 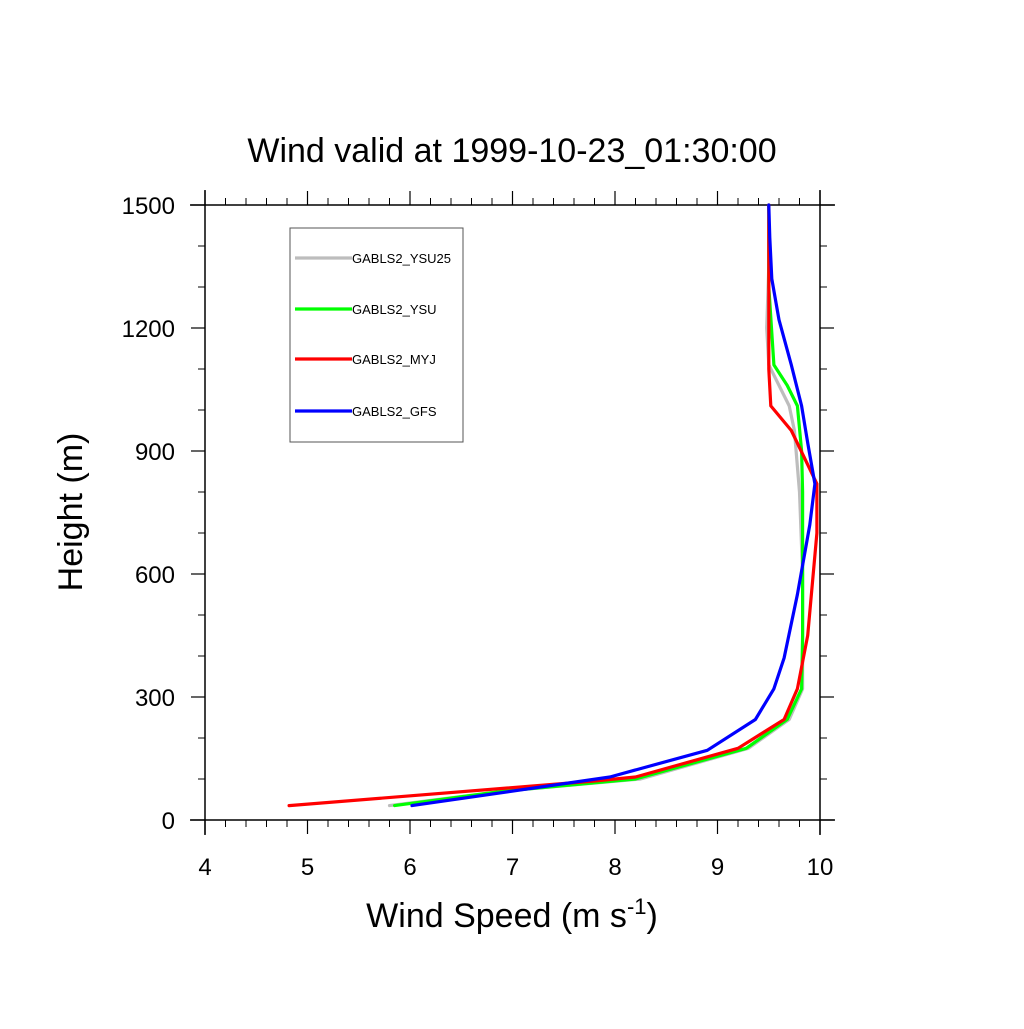 What do you see at coordinates (614, 867) in the screenshot?
I see `x-tick-label: 8` at bounding box center [614, 867].